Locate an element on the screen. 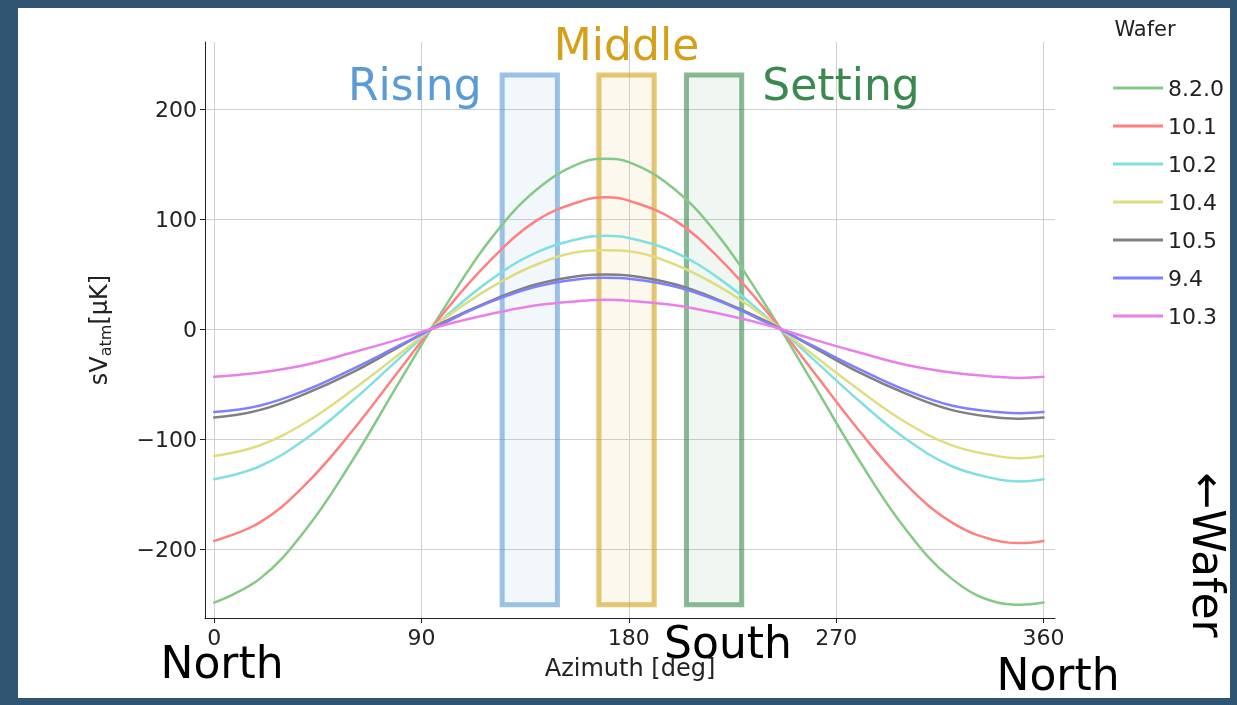 This screenshot has width=1237, height=705. y-tick-label: −100 is located at coordinates (166, 440).